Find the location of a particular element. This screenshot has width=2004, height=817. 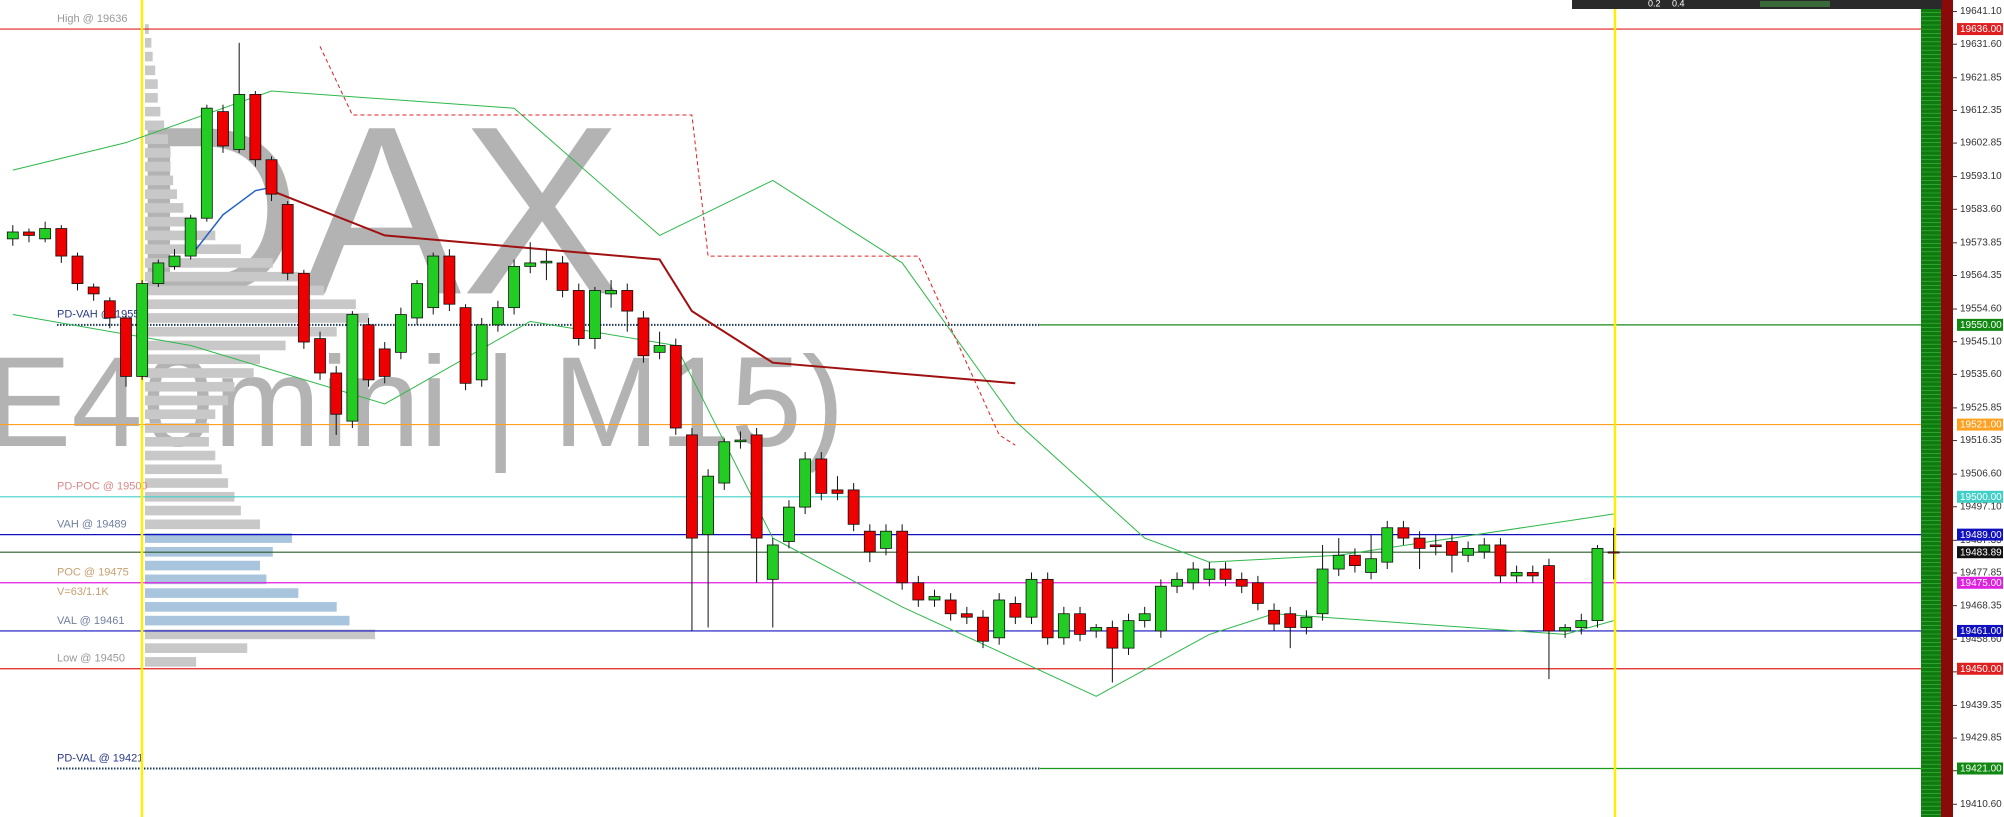

y-tick-label: 19641.10 is located at coordinates (1981, 11).